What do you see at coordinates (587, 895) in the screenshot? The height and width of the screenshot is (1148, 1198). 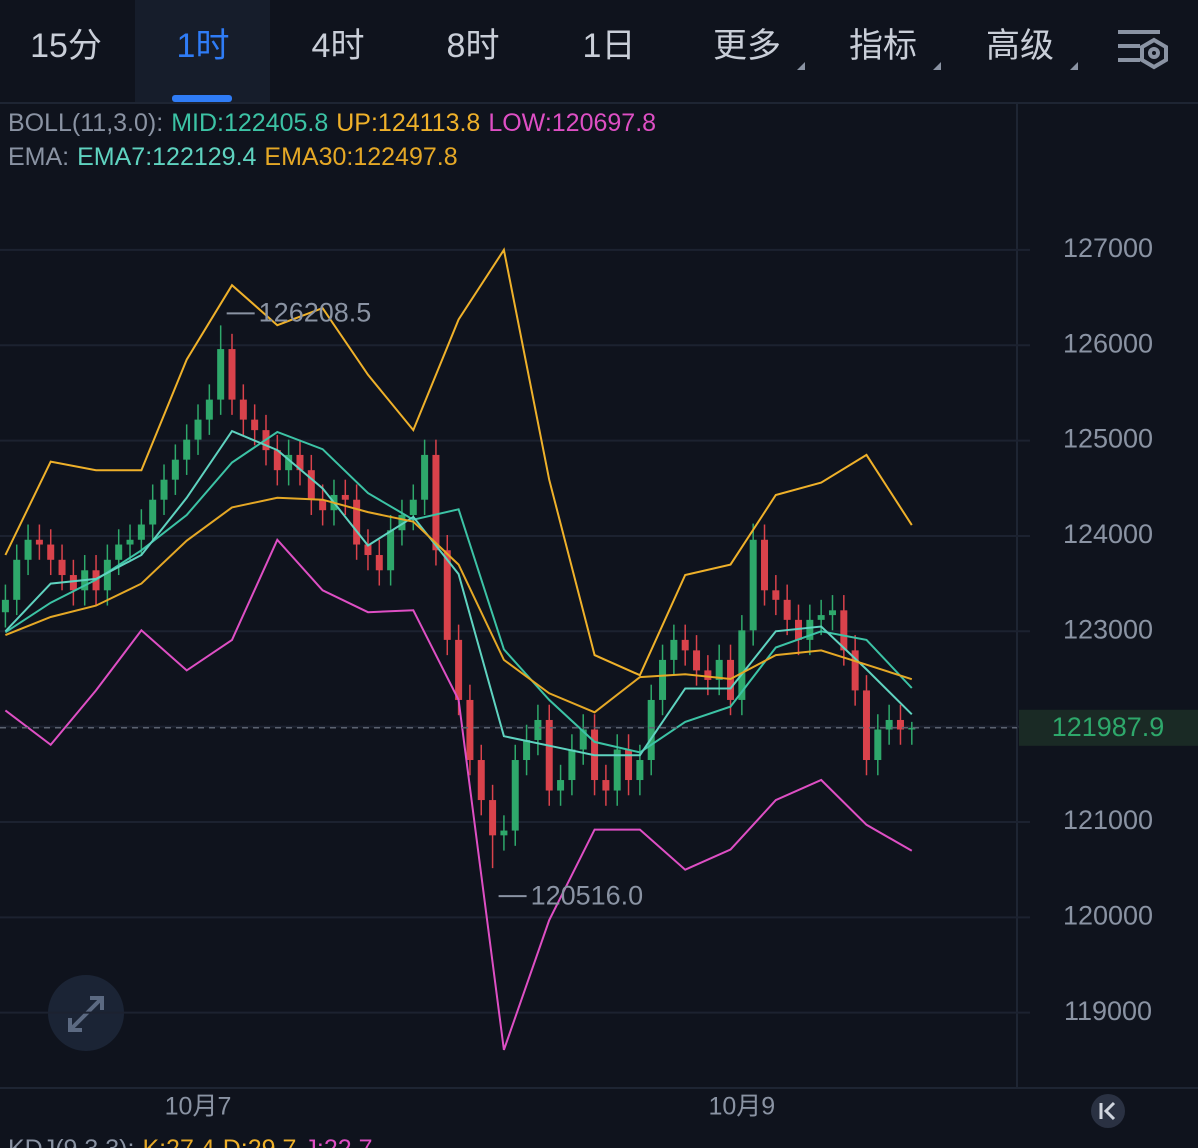 I see `annotation-label: 120516.0` at bounding box center [587, 895].